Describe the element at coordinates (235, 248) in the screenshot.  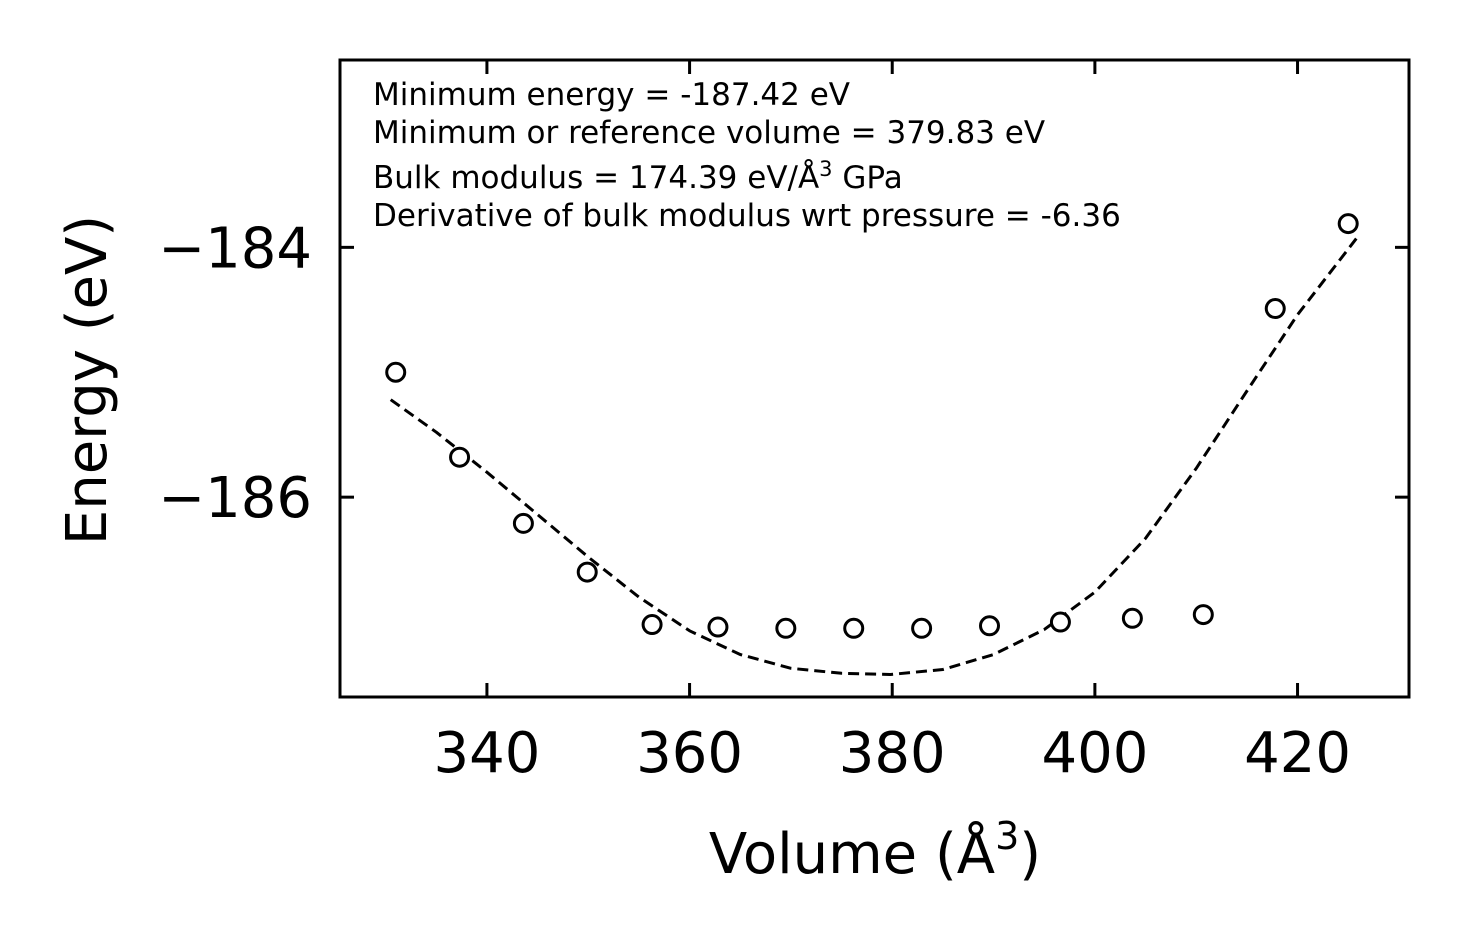
I see `y-tick-label: −184` at that location.